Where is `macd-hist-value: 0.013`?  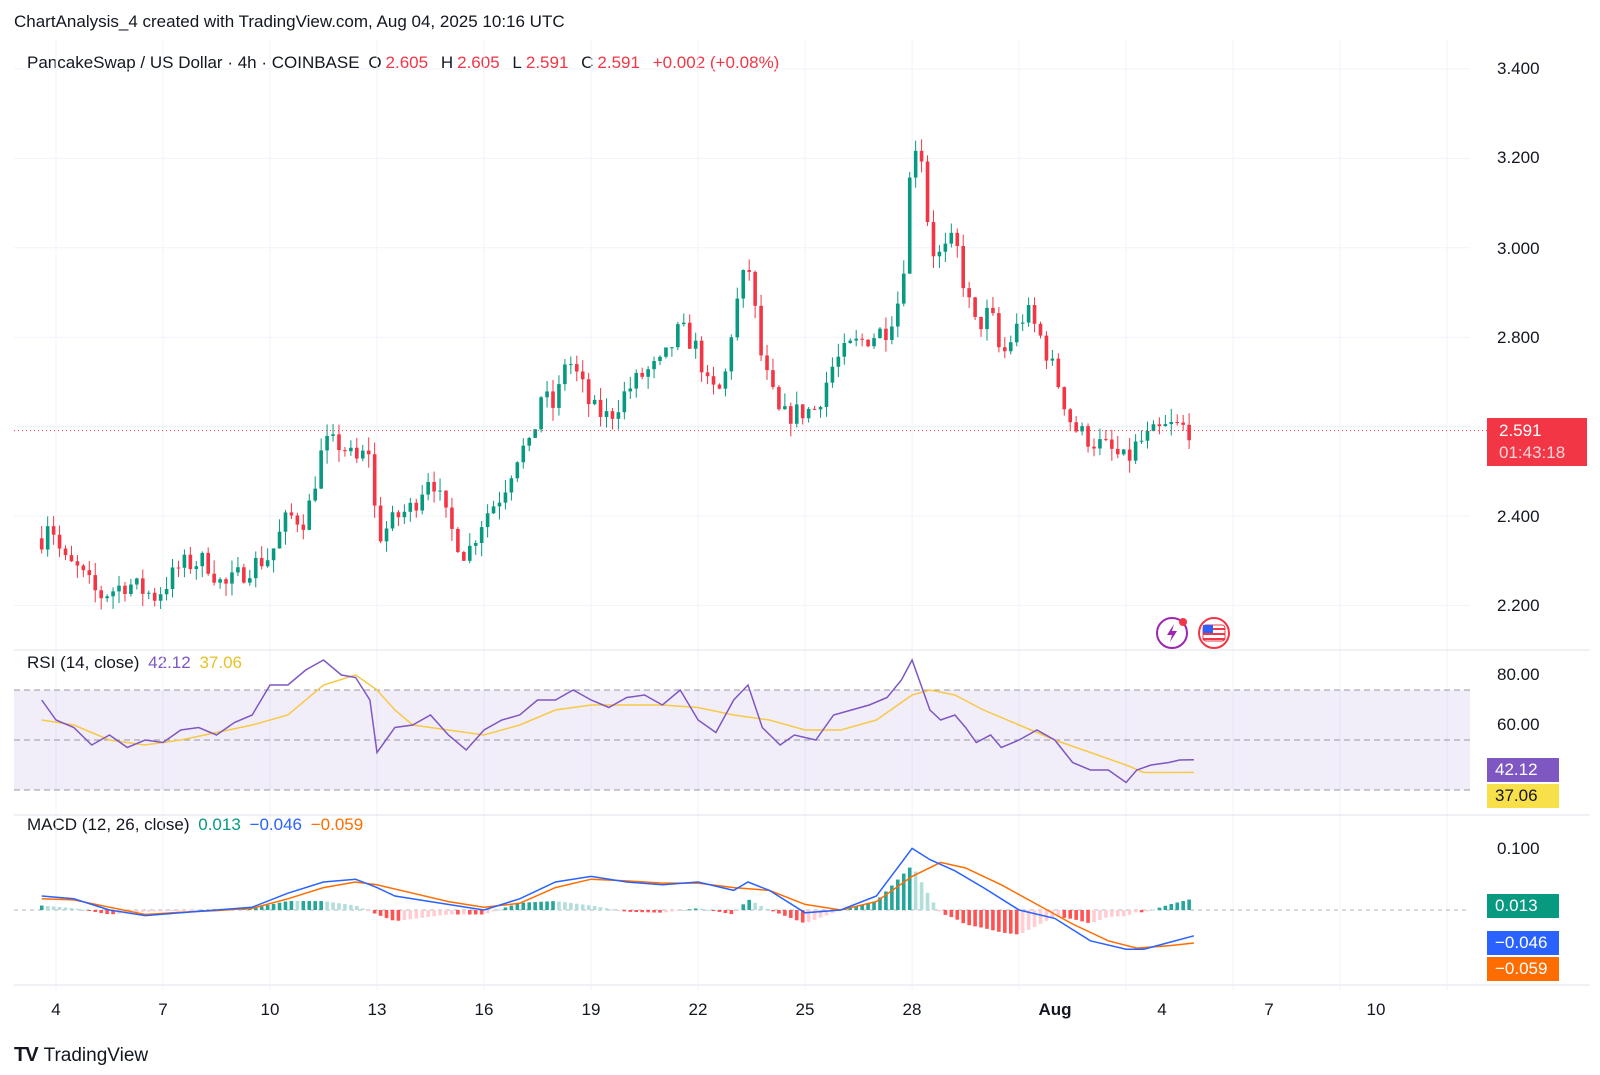
macd-hist-value: 0.013 is located at coordinates (219, 824).